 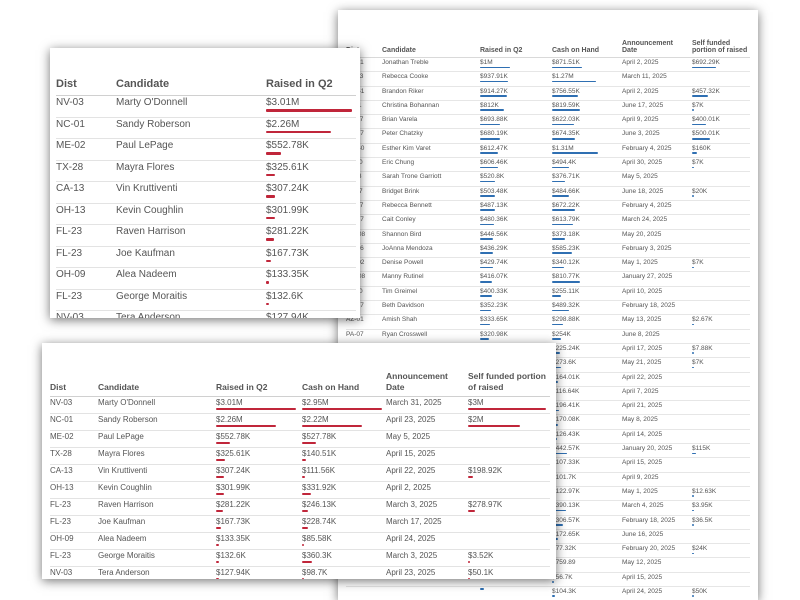 What do you see at coordinates (566, 220) in the screenshot?
I see `cell-cash-value: $613.79K` at bounding box center [566, 220].